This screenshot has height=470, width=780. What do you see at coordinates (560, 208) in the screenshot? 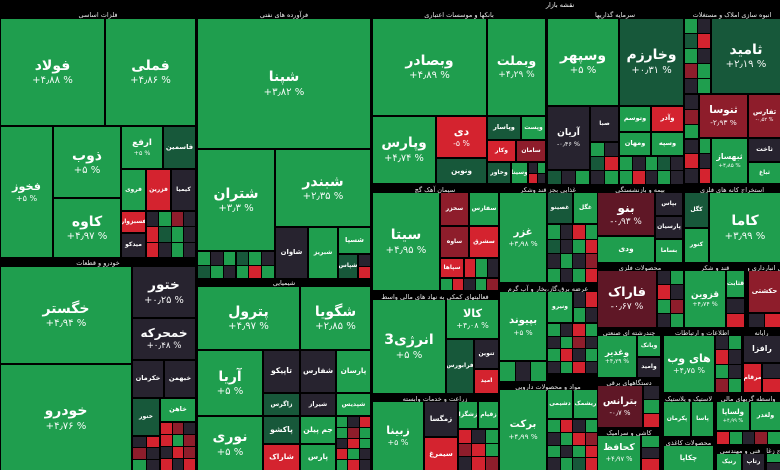
I see `stock-cell: غصینو` at bounding box center [560, 208].